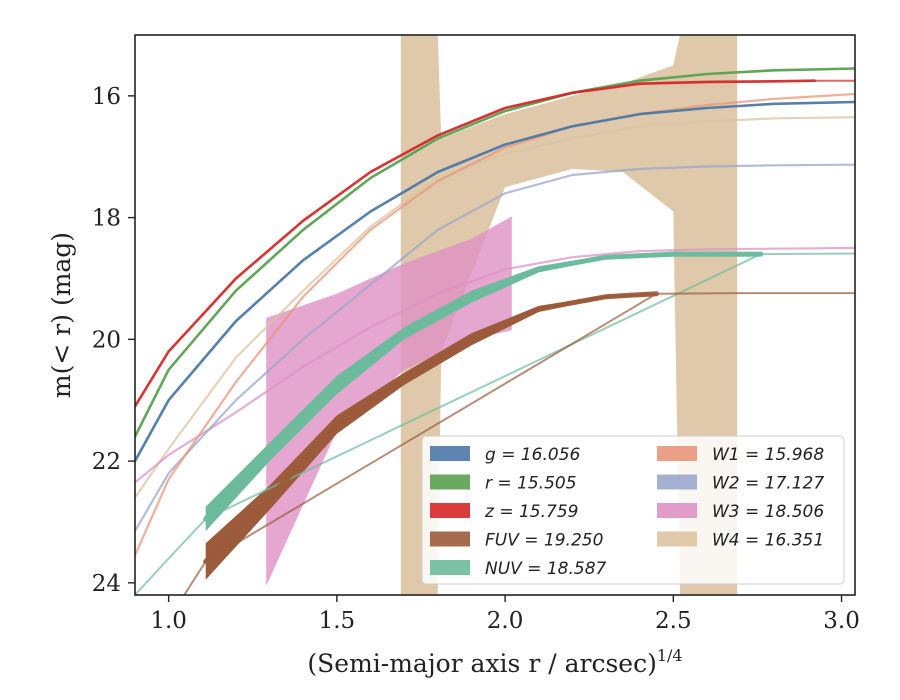 This screenshot has width=900, height=700. What do you see at coordinates (106, 219) in the screenshot?
I see `y-tick-label: 18` at bounding box center [106, 219].